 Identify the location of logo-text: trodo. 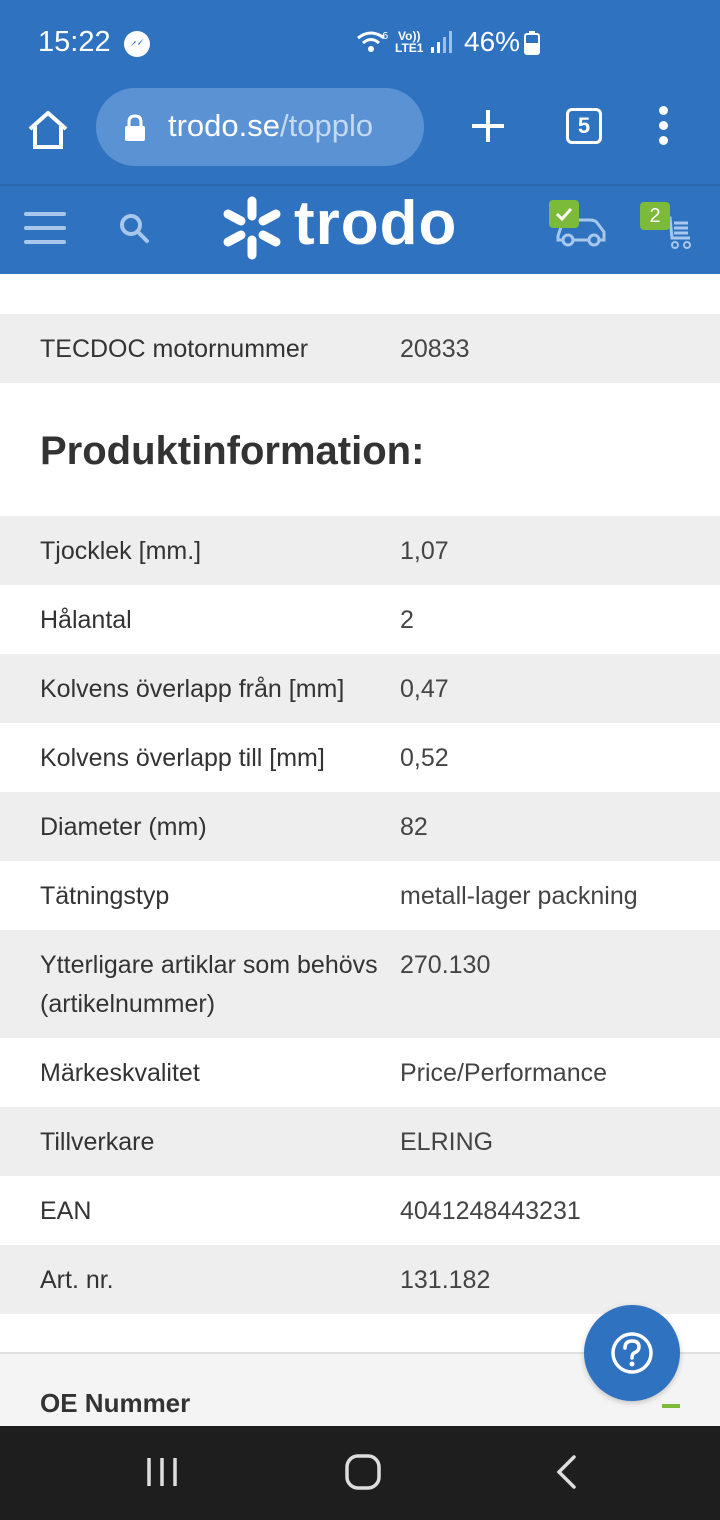
(376, 223).